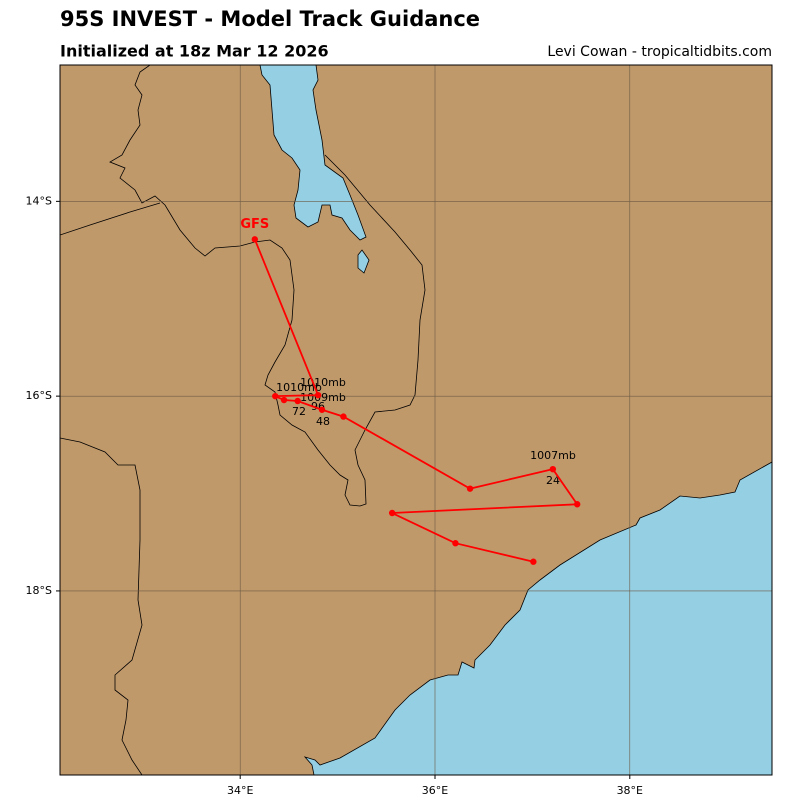 The height and width of the screenshot is (804, 800). I want to click on hour-label: 24, so click(553, 480).